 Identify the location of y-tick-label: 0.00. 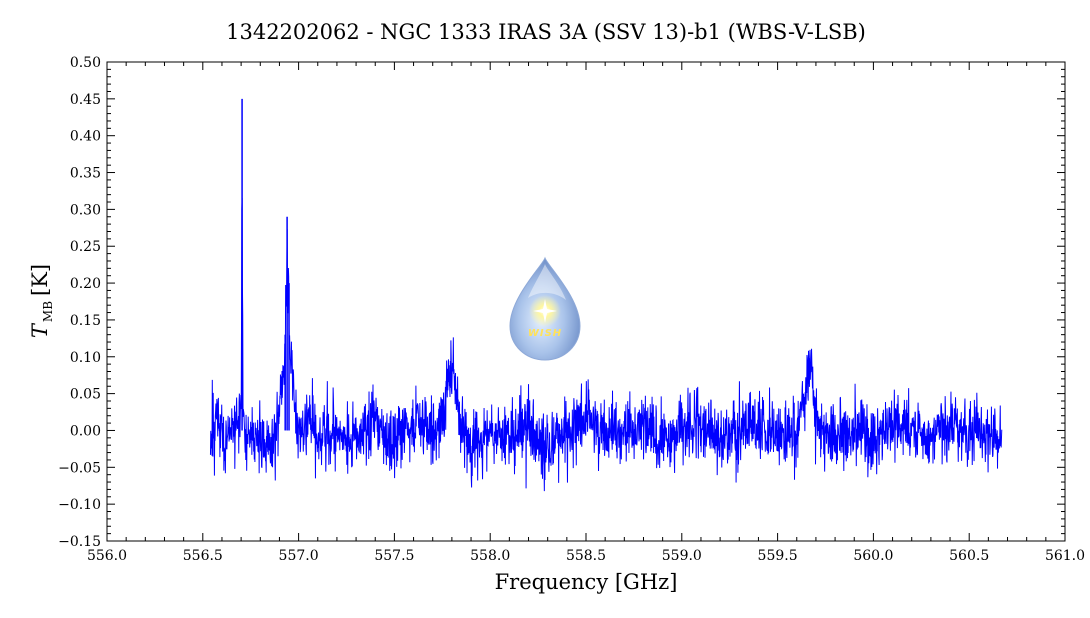
(85, 431).